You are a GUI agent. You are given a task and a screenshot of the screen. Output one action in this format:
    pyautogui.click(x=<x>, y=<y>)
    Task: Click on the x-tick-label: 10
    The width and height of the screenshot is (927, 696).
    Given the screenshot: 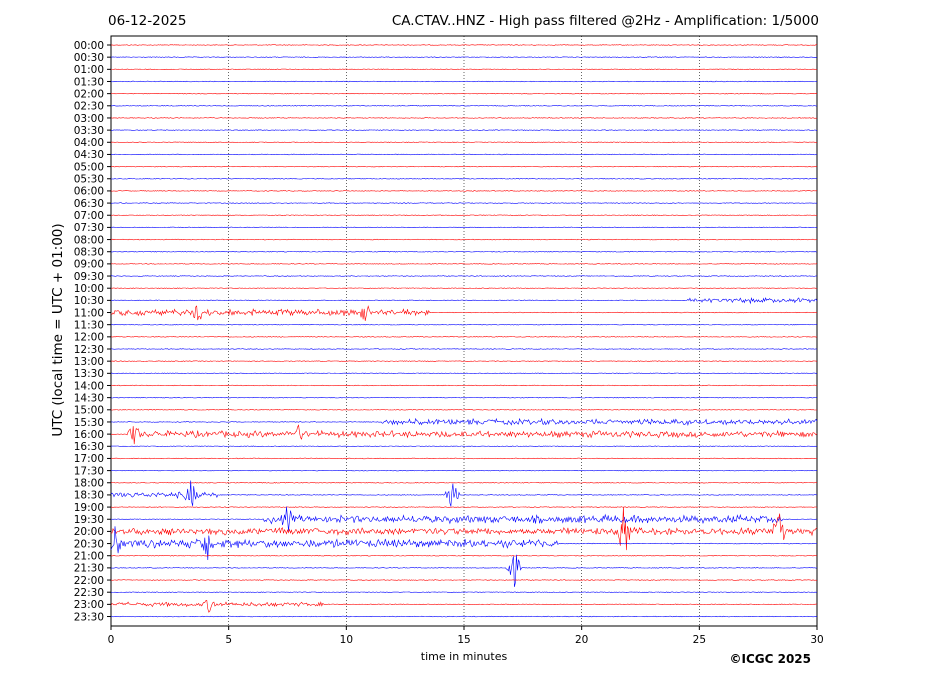 What is the action you would take?
    pyautogui.click(x=346, y=640)
    